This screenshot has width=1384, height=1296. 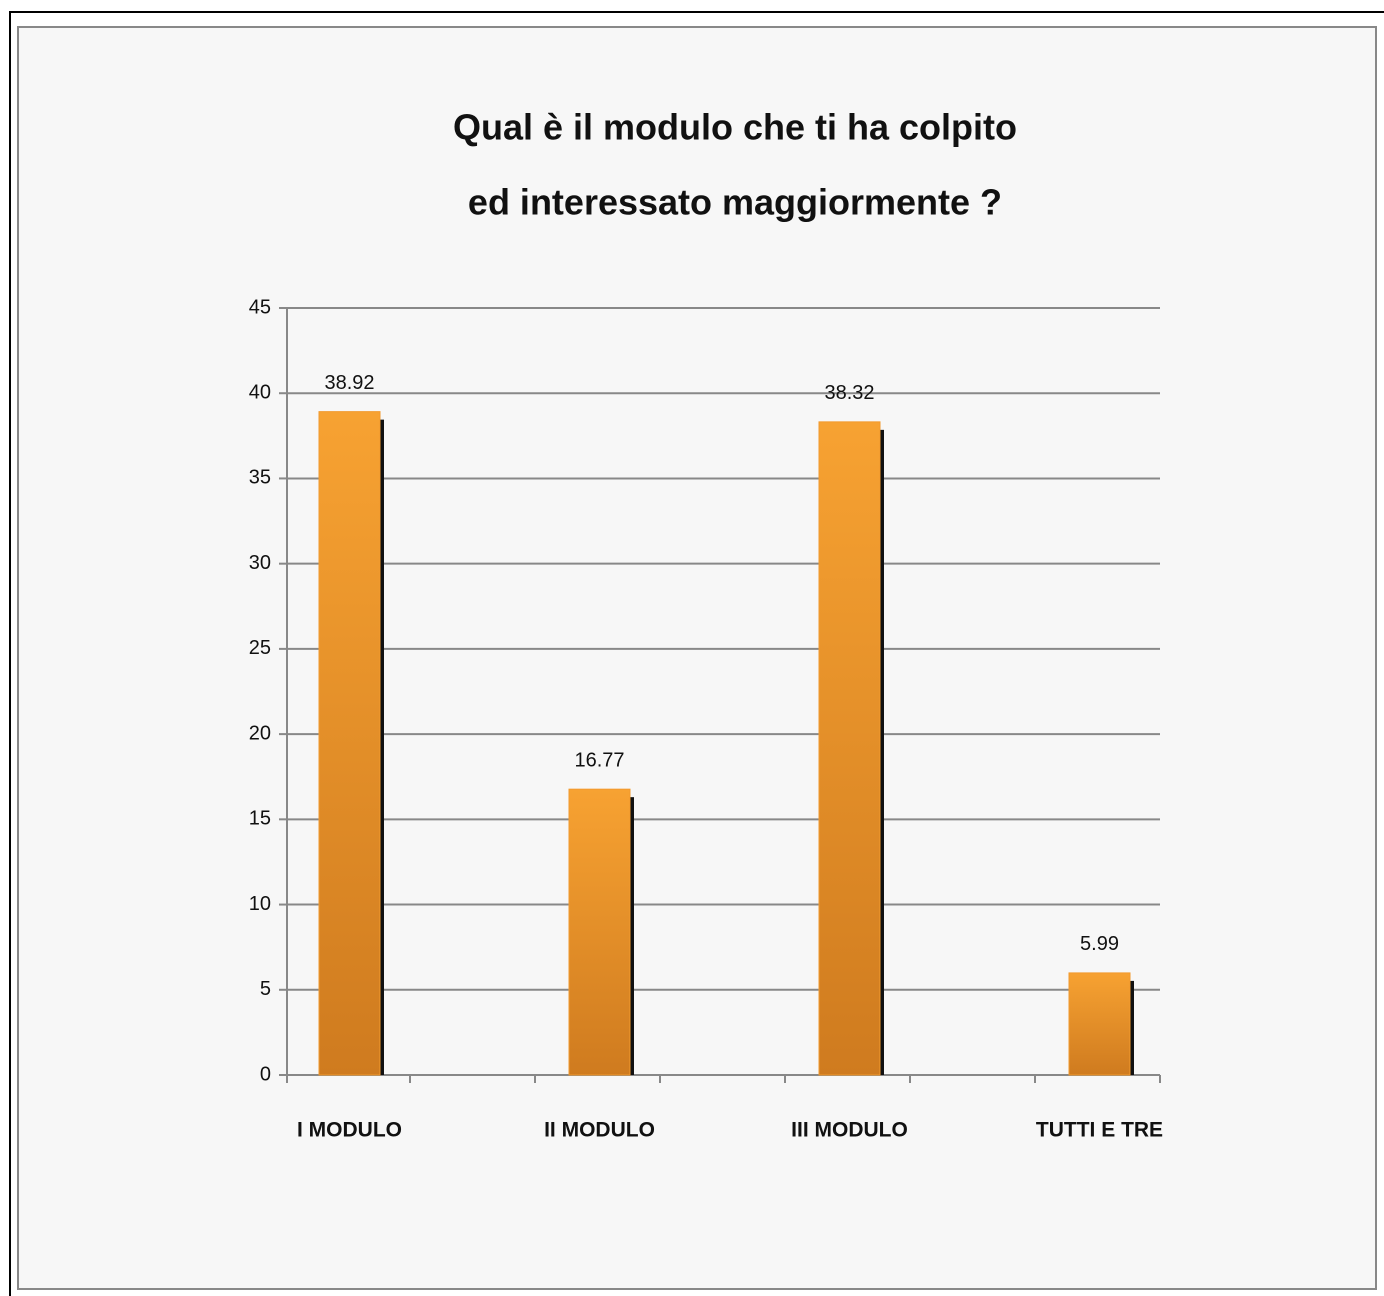 I want to click on chart-title: ed interessato maggiormente ?, so click(x=735, y=202).